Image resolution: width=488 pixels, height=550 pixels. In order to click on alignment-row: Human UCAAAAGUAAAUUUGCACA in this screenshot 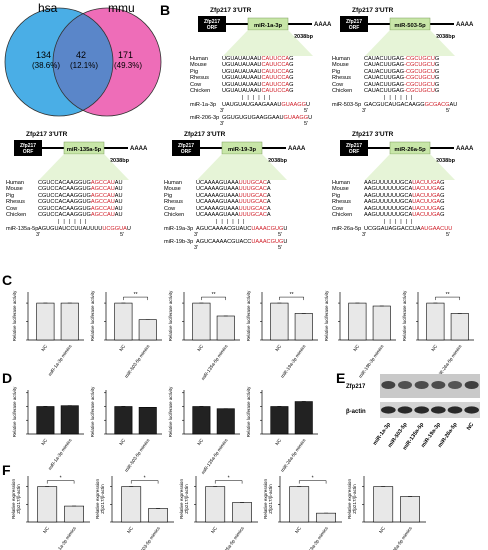, I will do `click(217, 183)`.